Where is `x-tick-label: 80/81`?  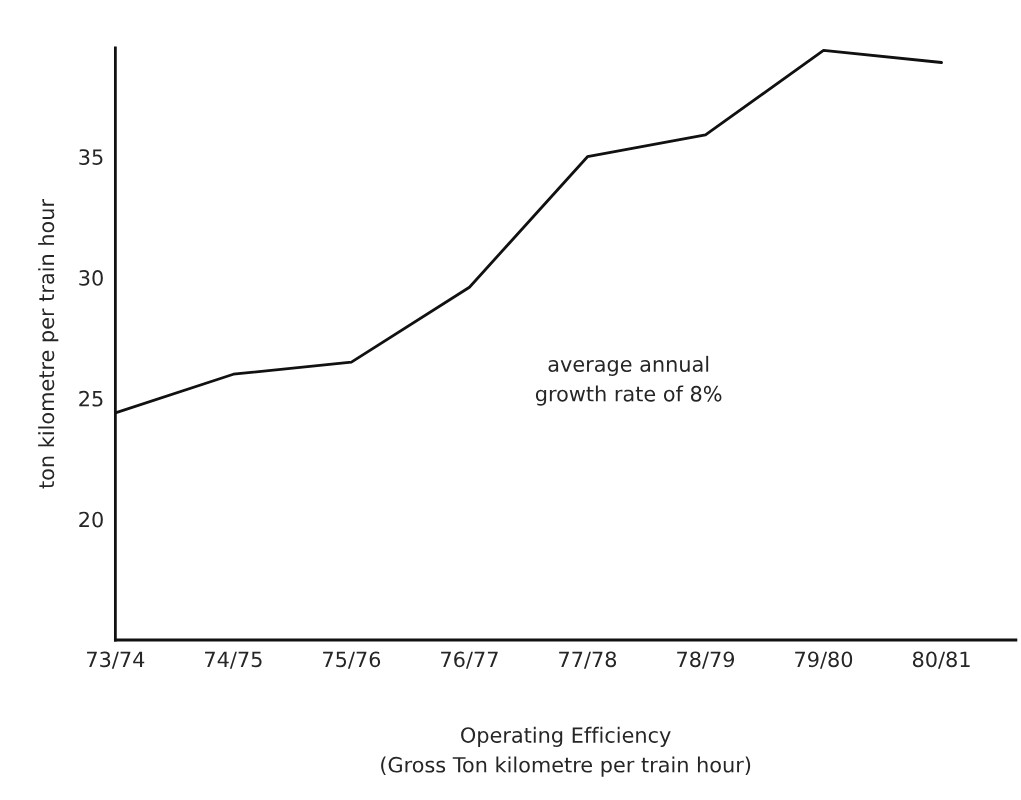 x-tick-label: 80/81 is located at coordinates (941, 660).